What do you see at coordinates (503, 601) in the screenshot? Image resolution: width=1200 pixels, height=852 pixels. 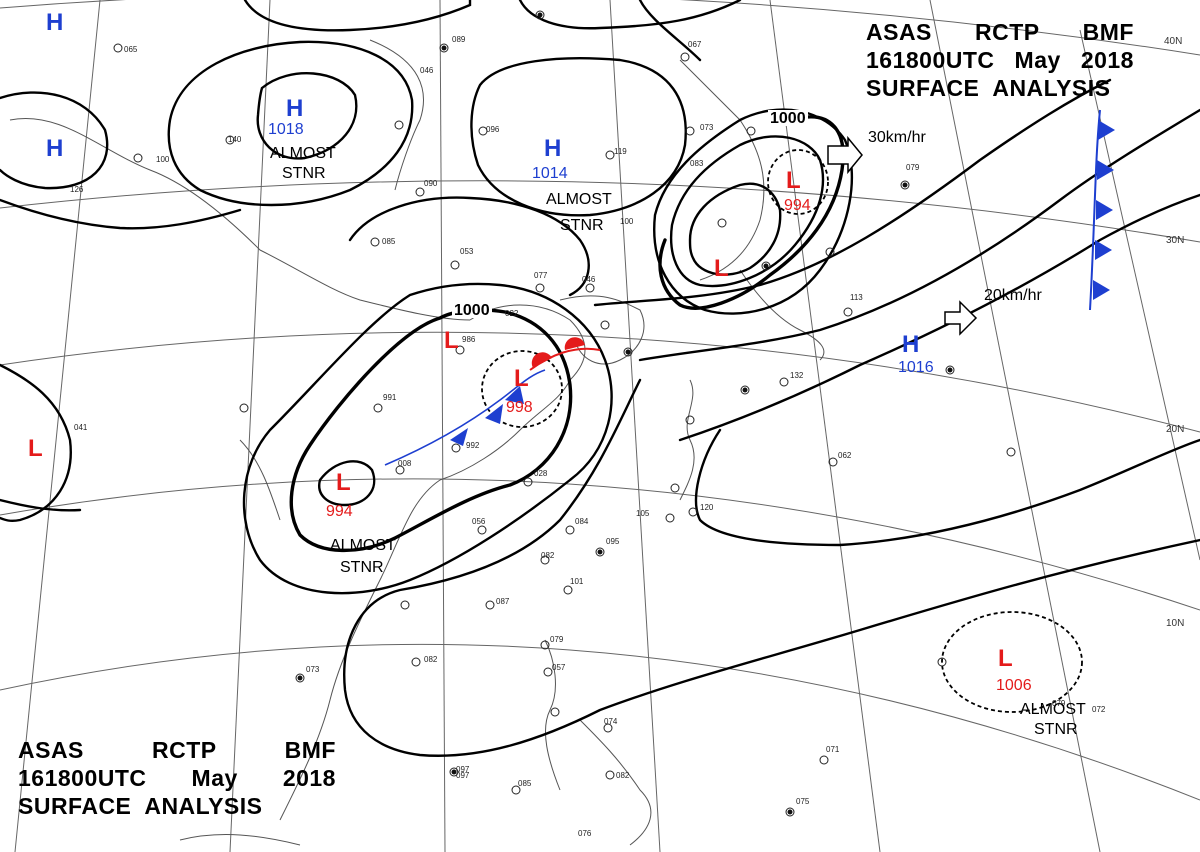 I see `station-obs: 087` at bounding box center [503, 601].